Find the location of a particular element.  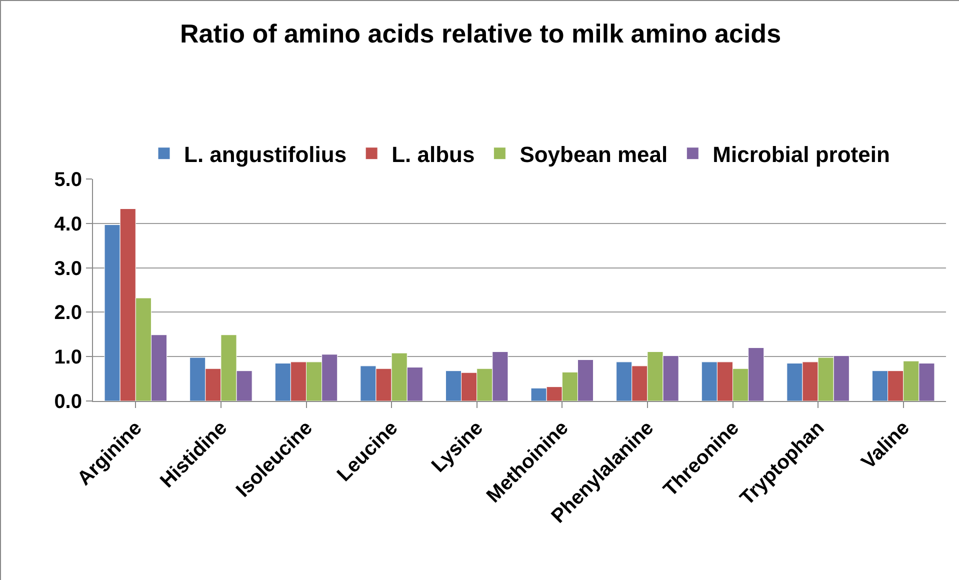

legend-label: Soybean meal is located at coordinates (594, 154).